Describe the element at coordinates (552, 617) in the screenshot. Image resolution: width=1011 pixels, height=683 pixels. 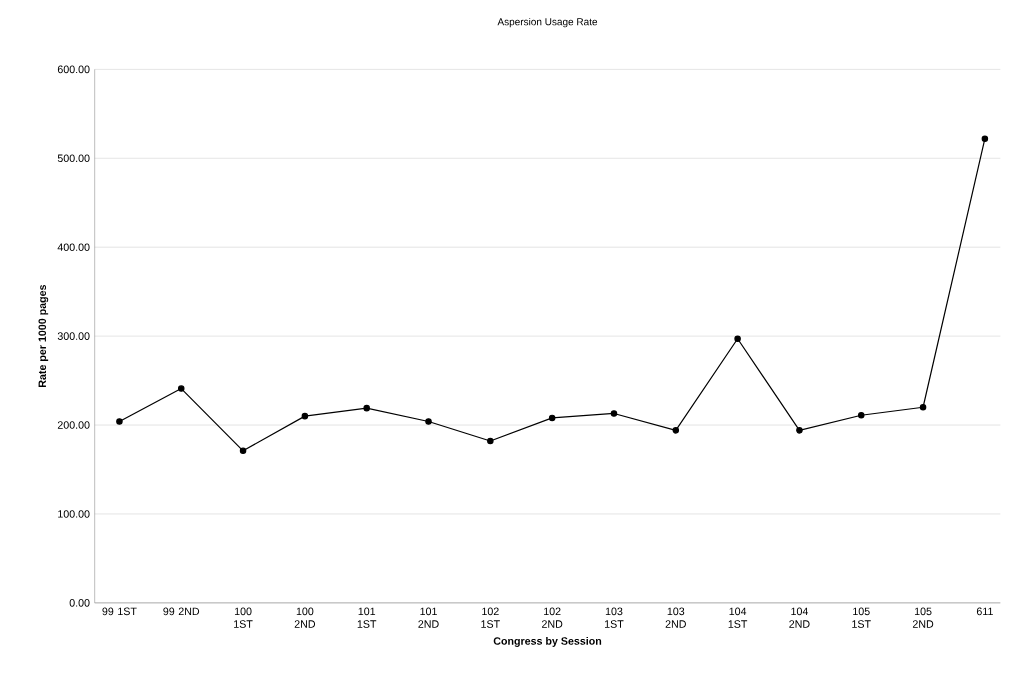
I see `x-tick-label: 102 2ND` at that location.